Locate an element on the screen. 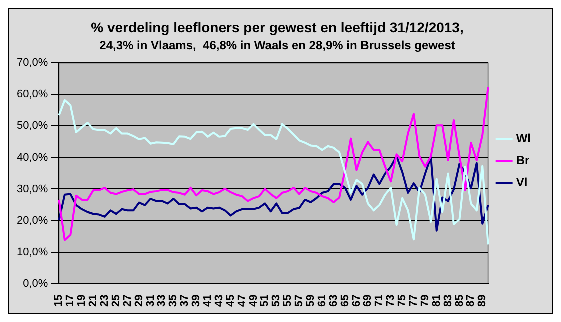 This screenshot has width=561, height=322. y-tick-label: 50,0% is located at coordinates (32, 126).